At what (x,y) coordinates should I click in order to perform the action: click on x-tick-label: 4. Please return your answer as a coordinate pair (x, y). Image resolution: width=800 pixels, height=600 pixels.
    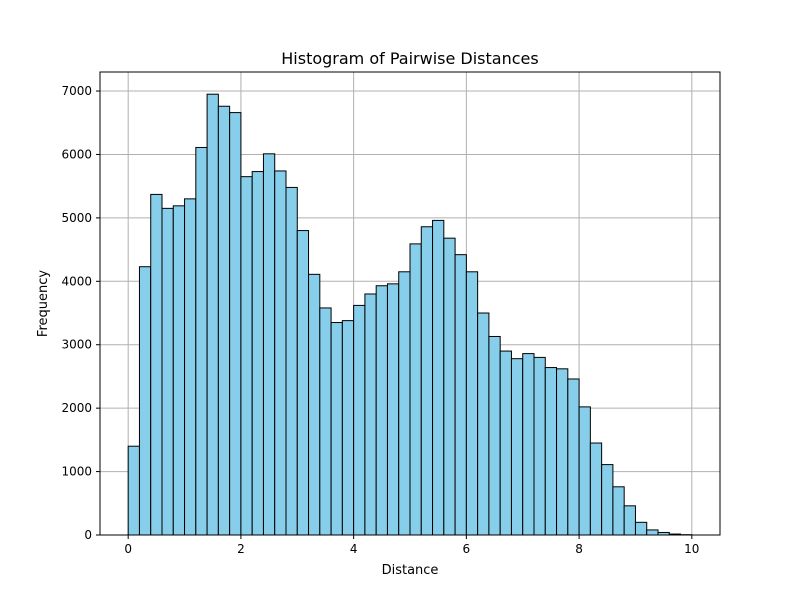
    Looking at the image, I should click on (354, 549).